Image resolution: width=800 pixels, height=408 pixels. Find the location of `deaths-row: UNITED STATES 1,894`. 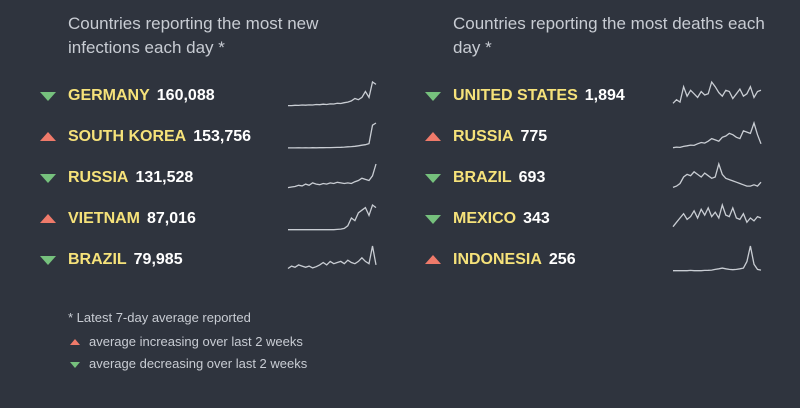

deaths-row: UNITED STATES 1,894 is located at coordinates (539, 96).